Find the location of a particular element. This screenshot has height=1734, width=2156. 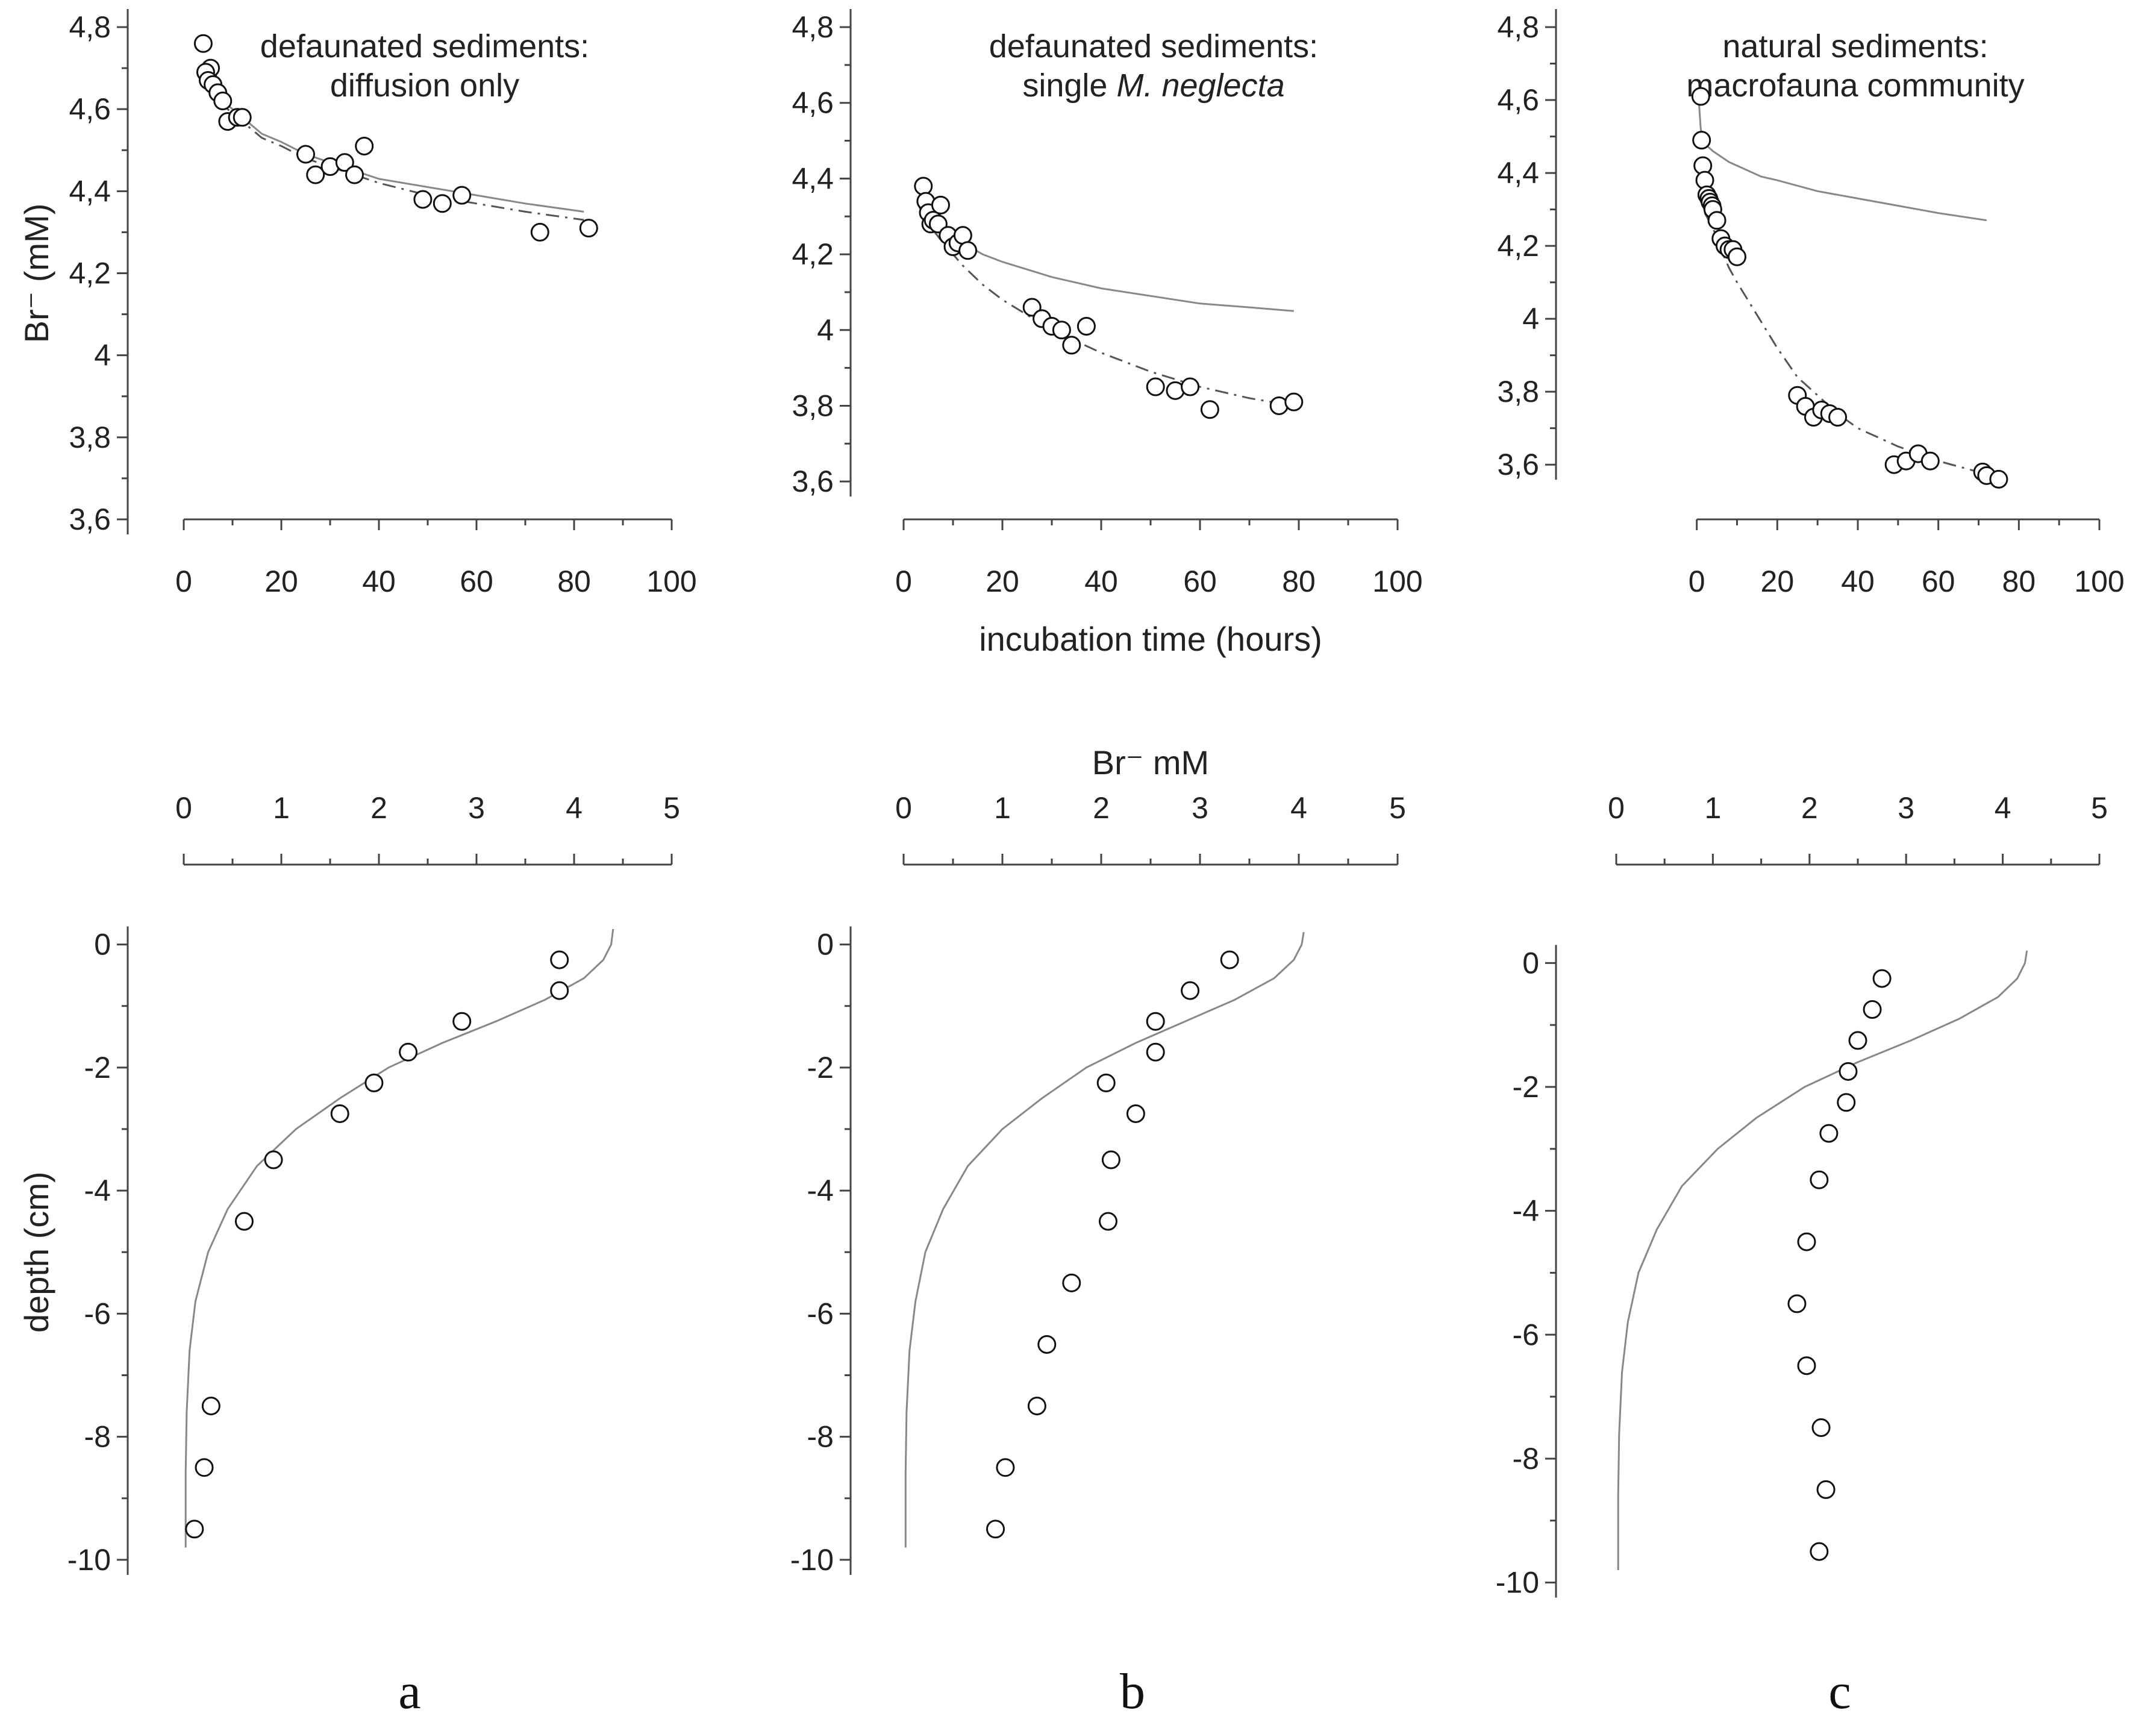

fit-curve is located at coordinates (1106, 305).